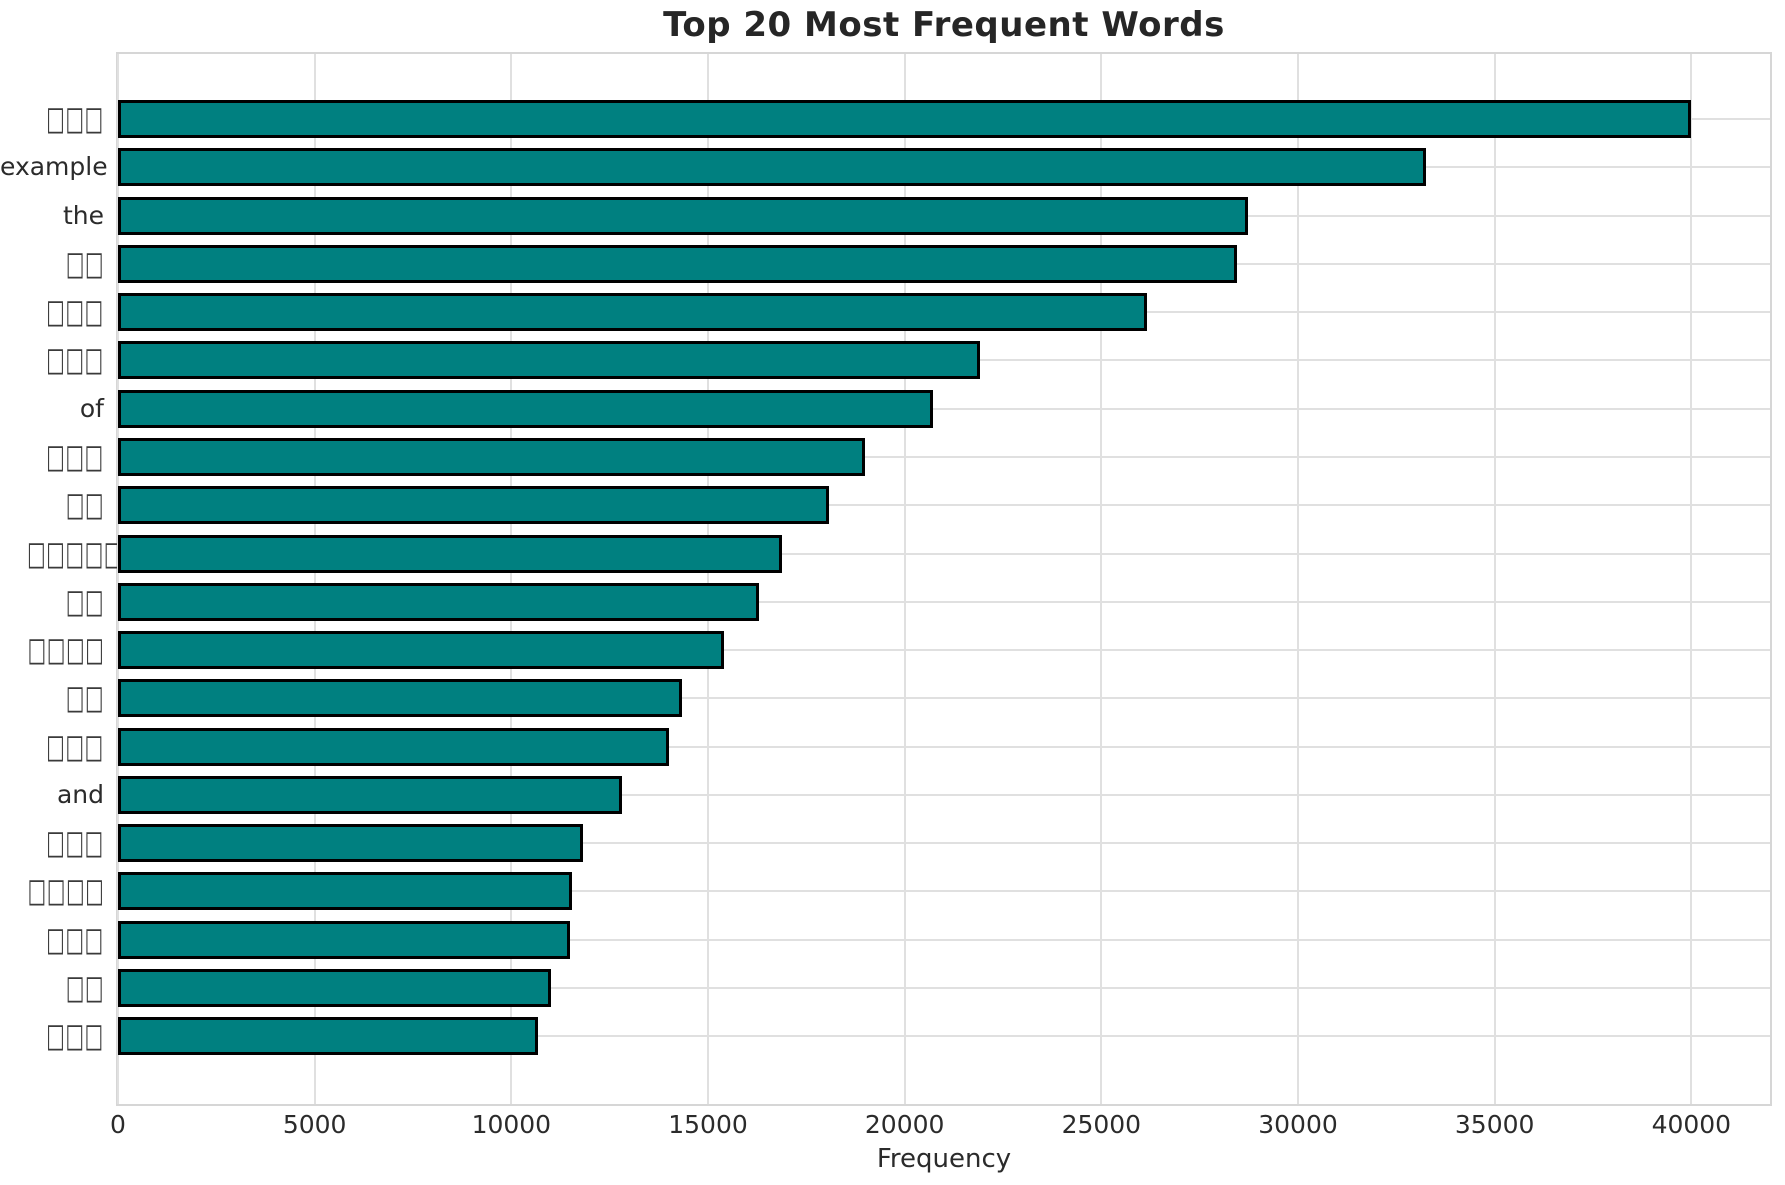  What do you see at coordinates (75, 552) in the screenshot?
I see `y-tick-label: □□□□□` at bounding box center [75, 552].